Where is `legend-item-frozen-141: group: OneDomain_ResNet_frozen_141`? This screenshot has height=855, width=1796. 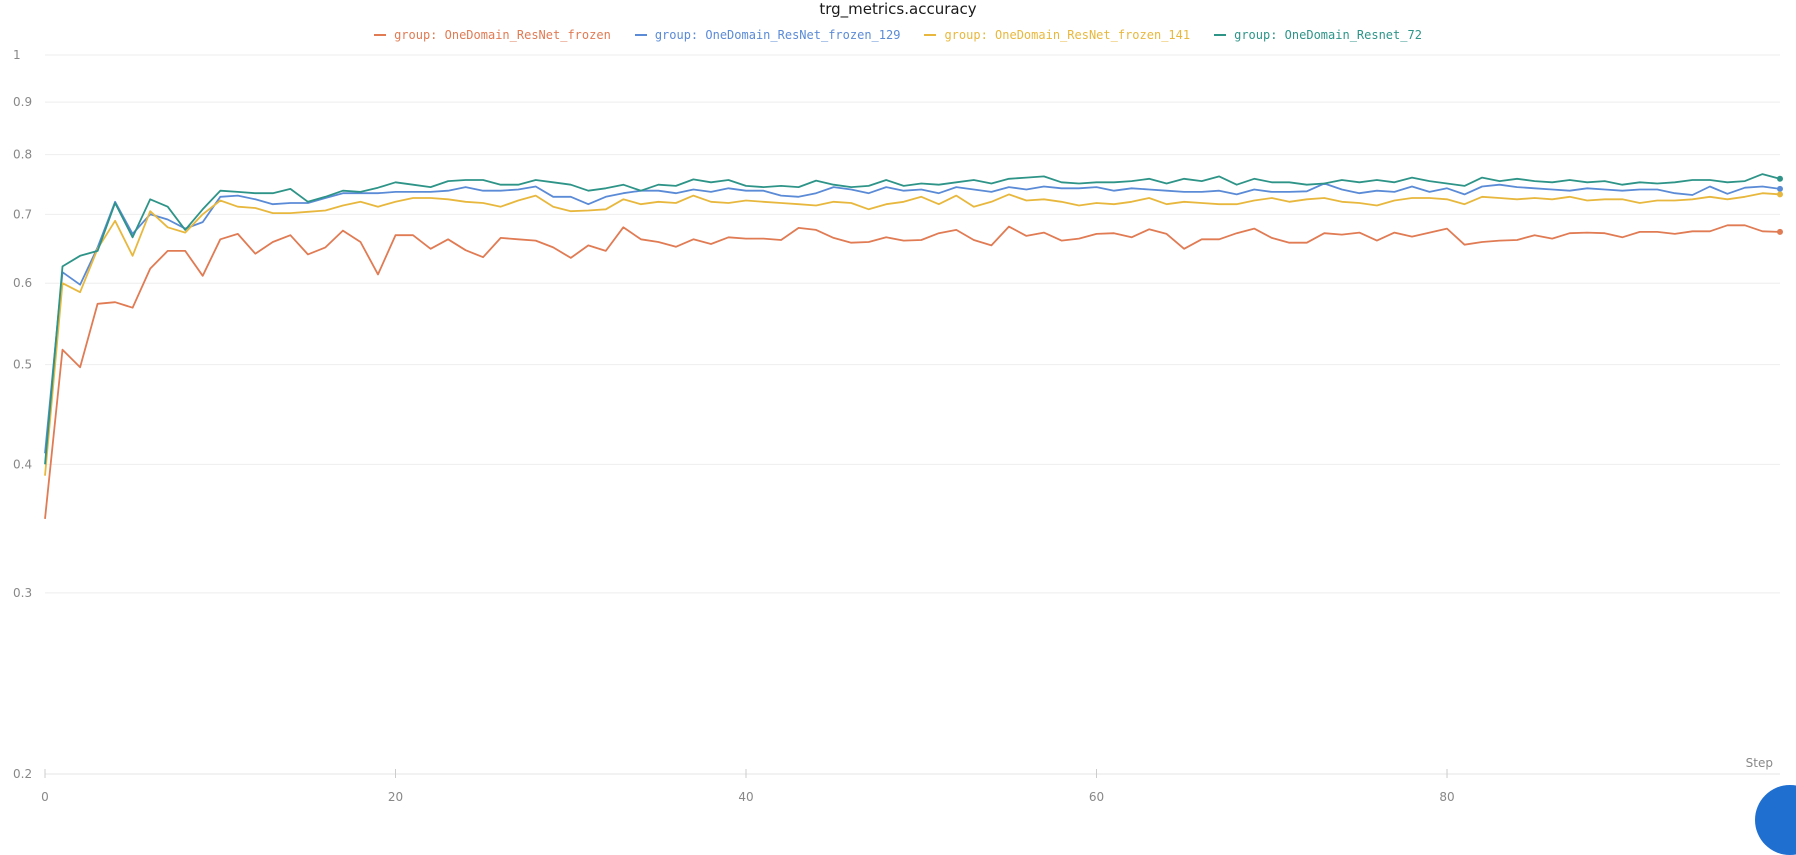
legend-item-frozen-141: group: OneDomain_ResNet_frozen_141 is located at coordinates (1057, 35).